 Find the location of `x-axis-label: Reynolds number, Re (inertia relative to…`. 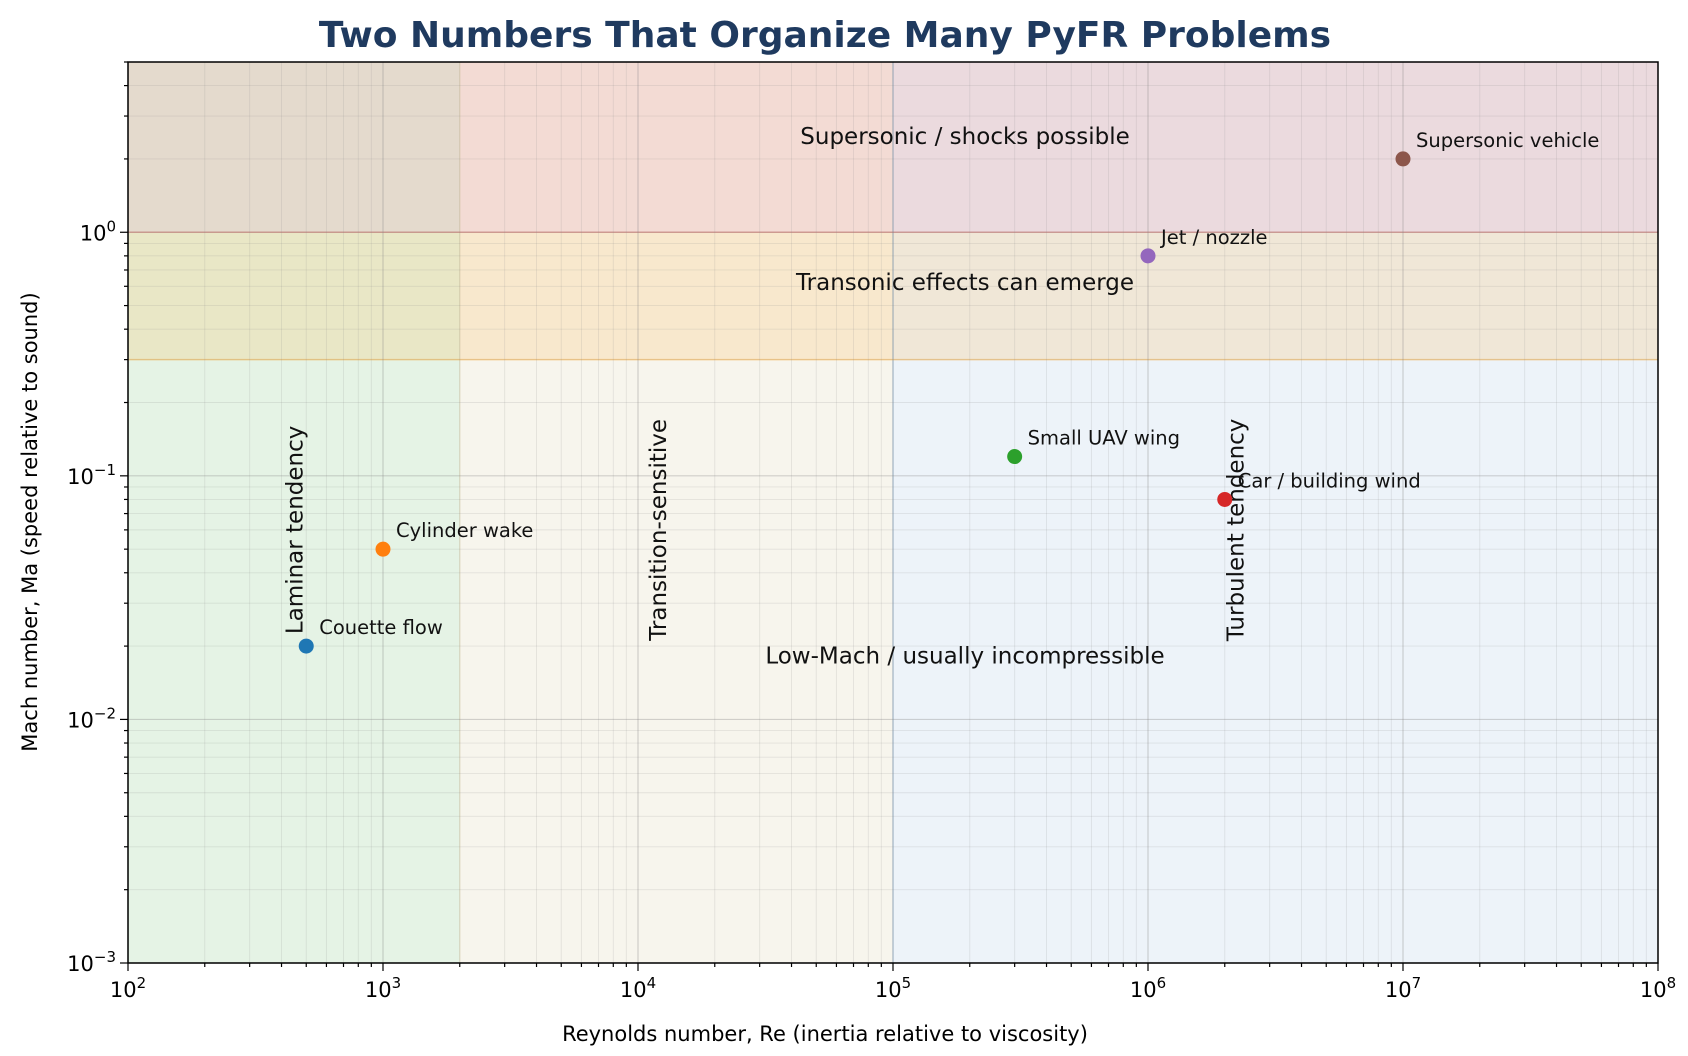

x-axis-label: Reynolds number, Re (inertia relative to… is located at coordinates (825, 1034).